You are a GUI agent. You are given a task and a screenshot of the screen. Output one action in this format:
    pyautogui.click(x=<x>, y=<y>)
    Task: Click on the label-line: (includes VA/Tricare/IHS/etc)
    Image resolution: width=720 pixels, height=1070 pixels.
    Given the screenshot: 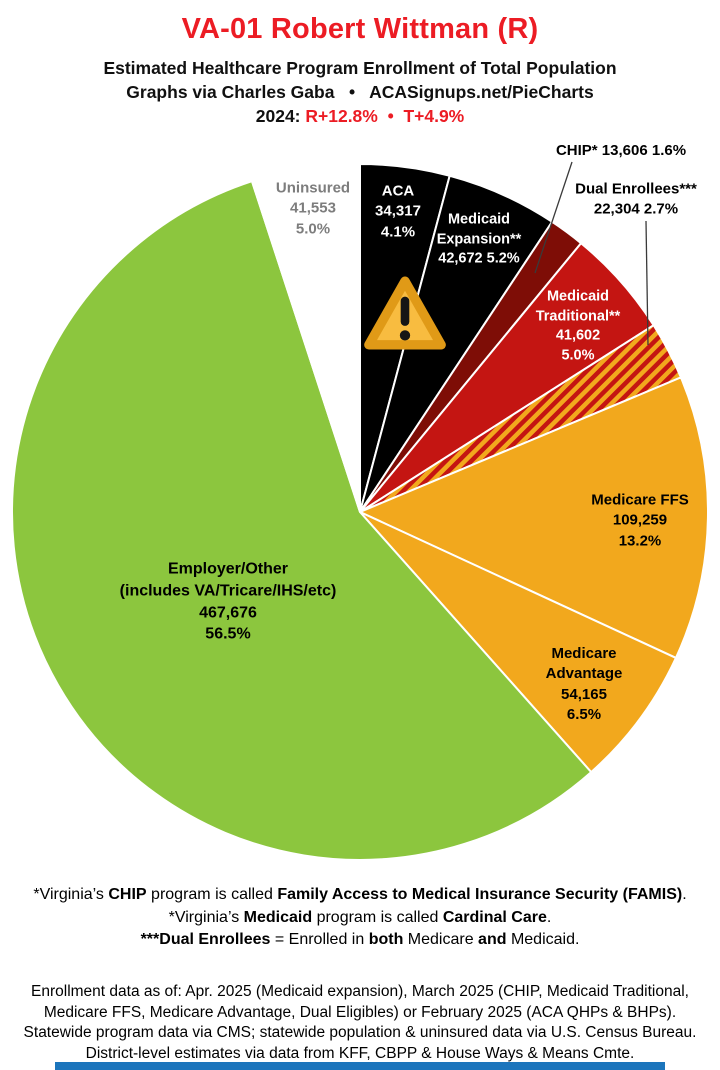 What is the action you would take?
    pyautogui.click(x=228, y=591)
    